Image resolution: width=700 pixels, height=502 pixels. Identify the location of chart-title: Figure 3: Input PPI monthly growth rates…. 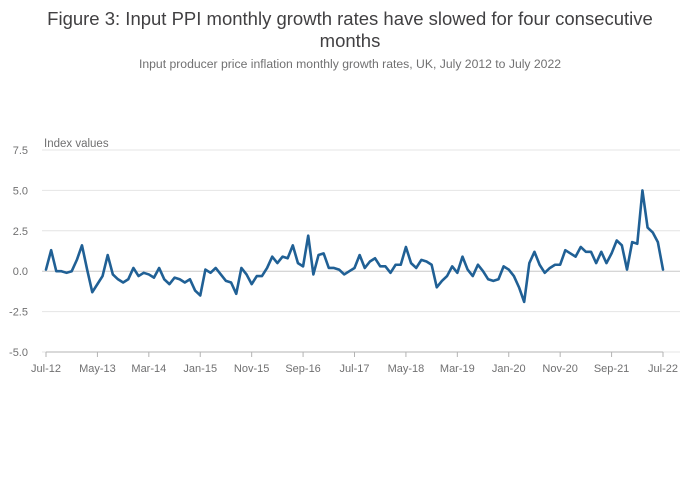
(350, 29).